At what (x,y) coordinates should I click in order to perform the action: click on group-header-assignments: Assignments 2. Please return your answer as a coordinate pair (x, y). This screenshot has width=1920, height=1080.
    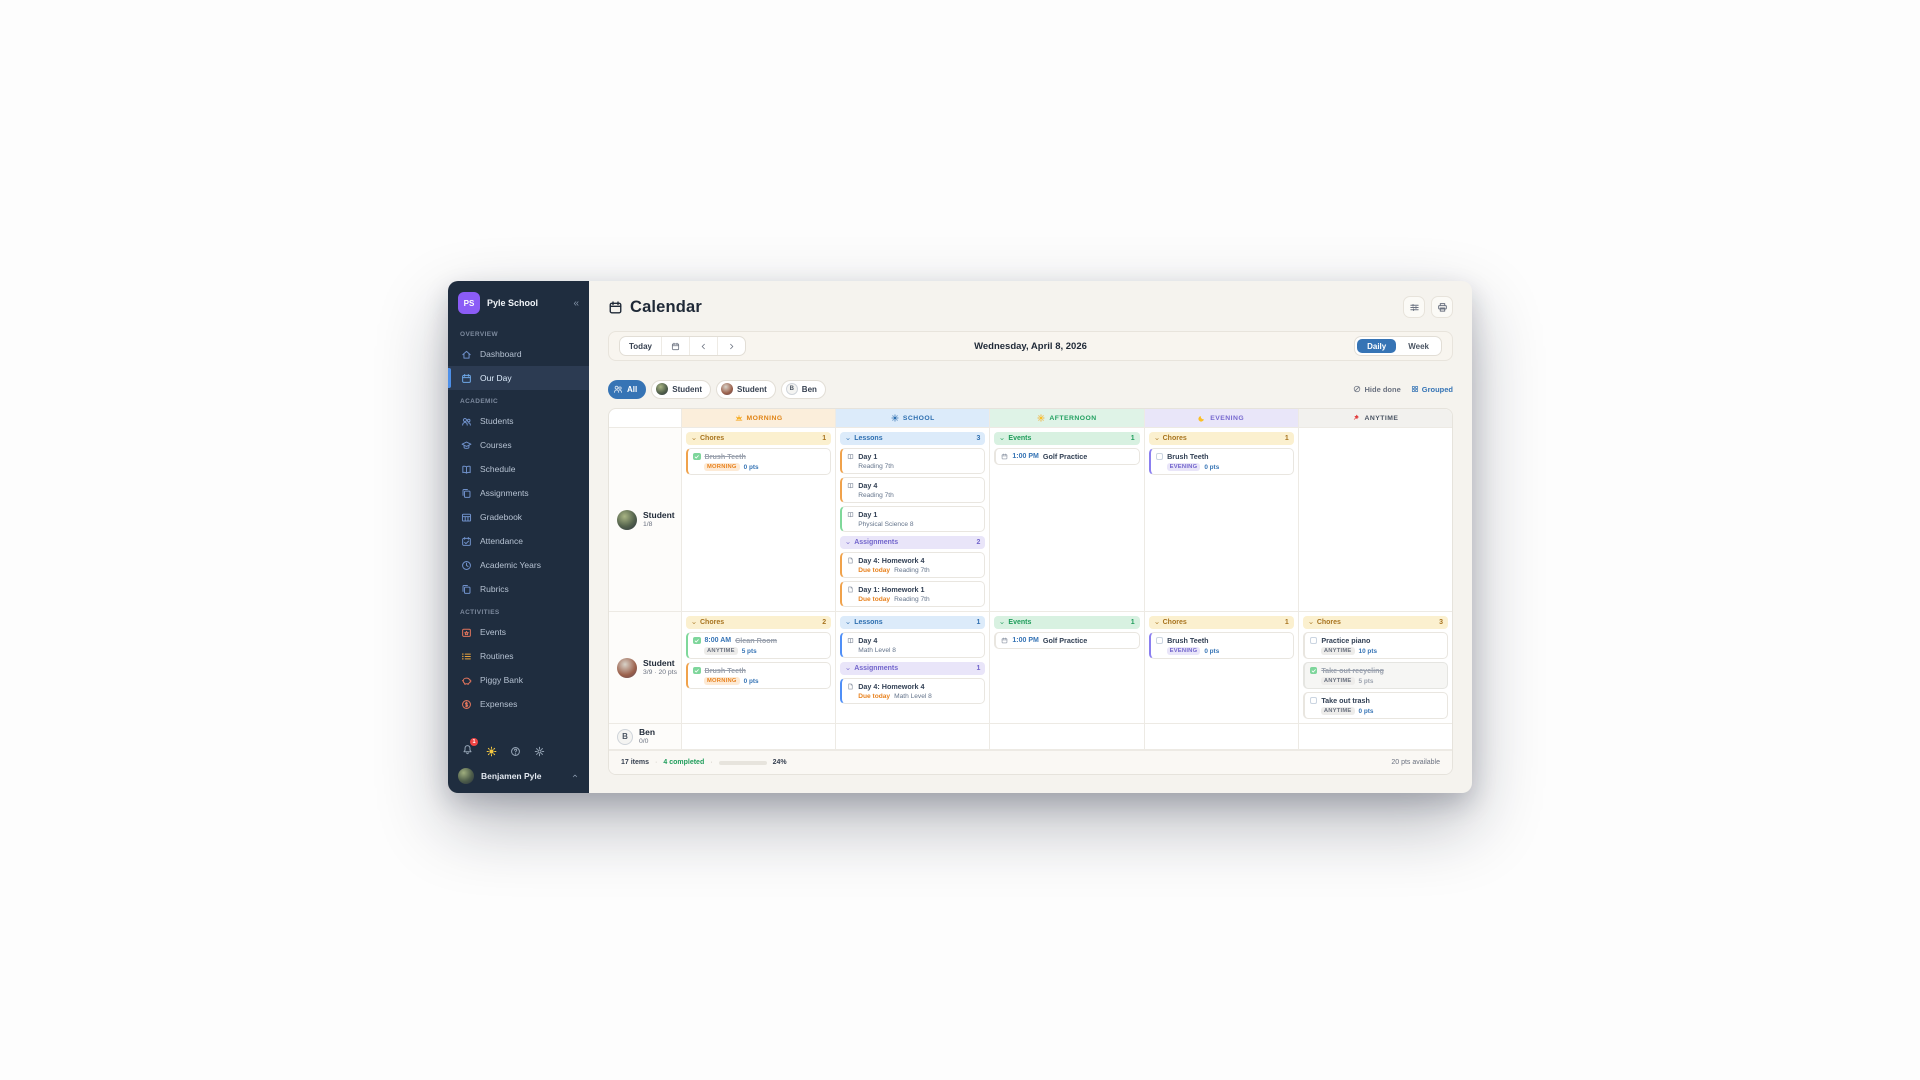
    Looking at the image, I should click on (913, 542).